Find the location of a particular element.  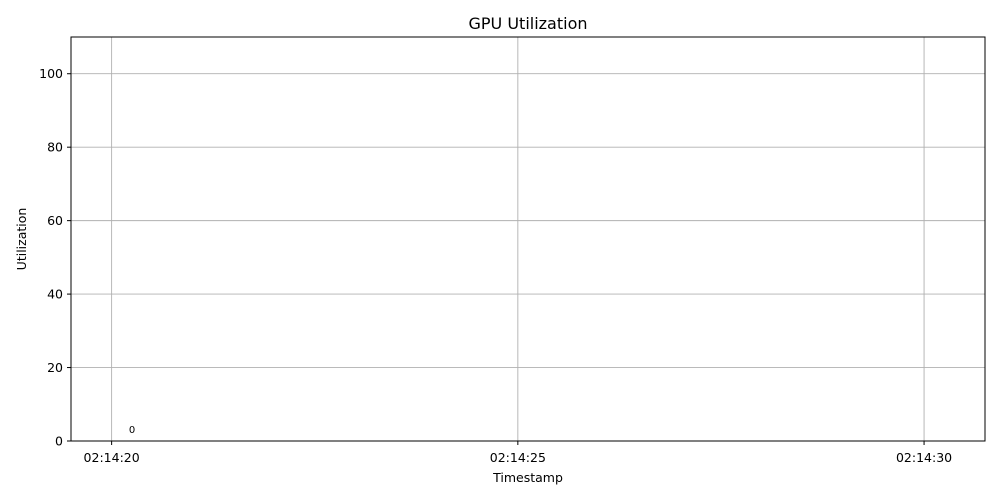

y-axis-label: Utilization is located at coordinates (21, 239).